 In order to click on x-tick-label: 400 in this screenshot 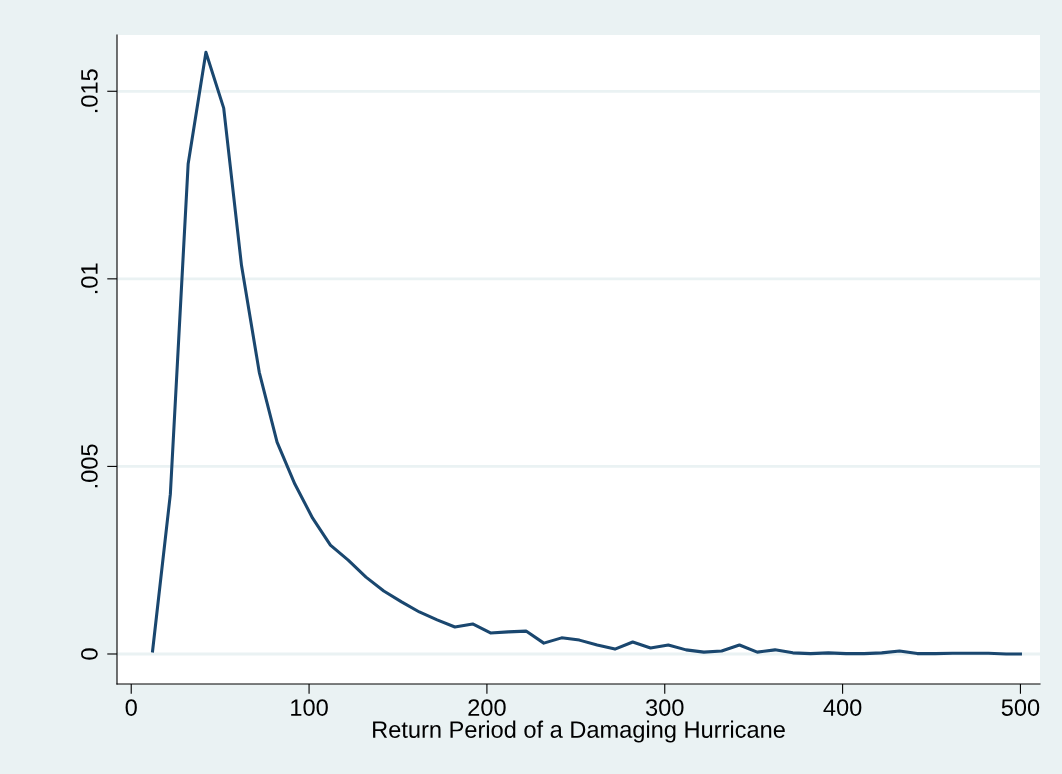, I will do `click(842, 707)`.